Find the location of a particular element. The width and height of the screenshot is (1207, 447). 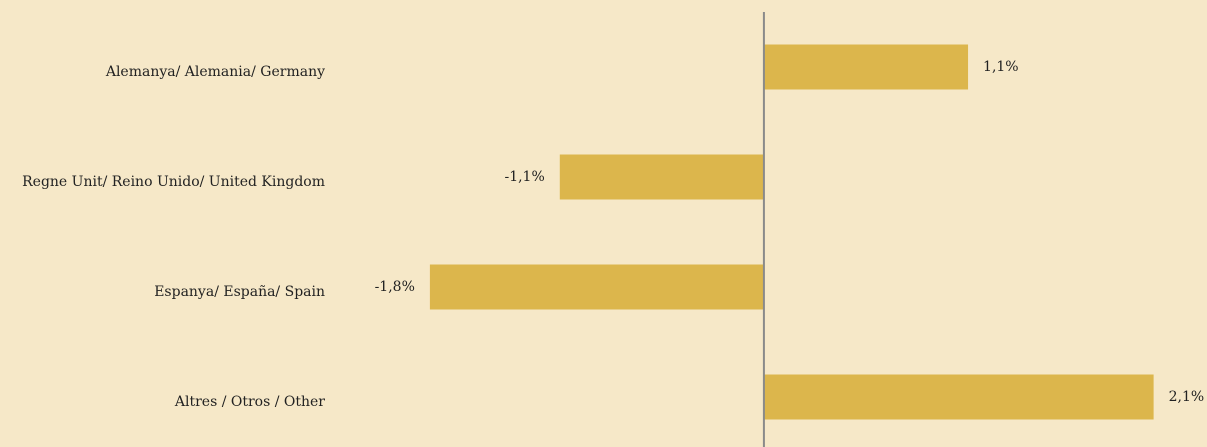

category-label: Alemanya/ Alemania/ Germany is located at coordinates (215, 72).